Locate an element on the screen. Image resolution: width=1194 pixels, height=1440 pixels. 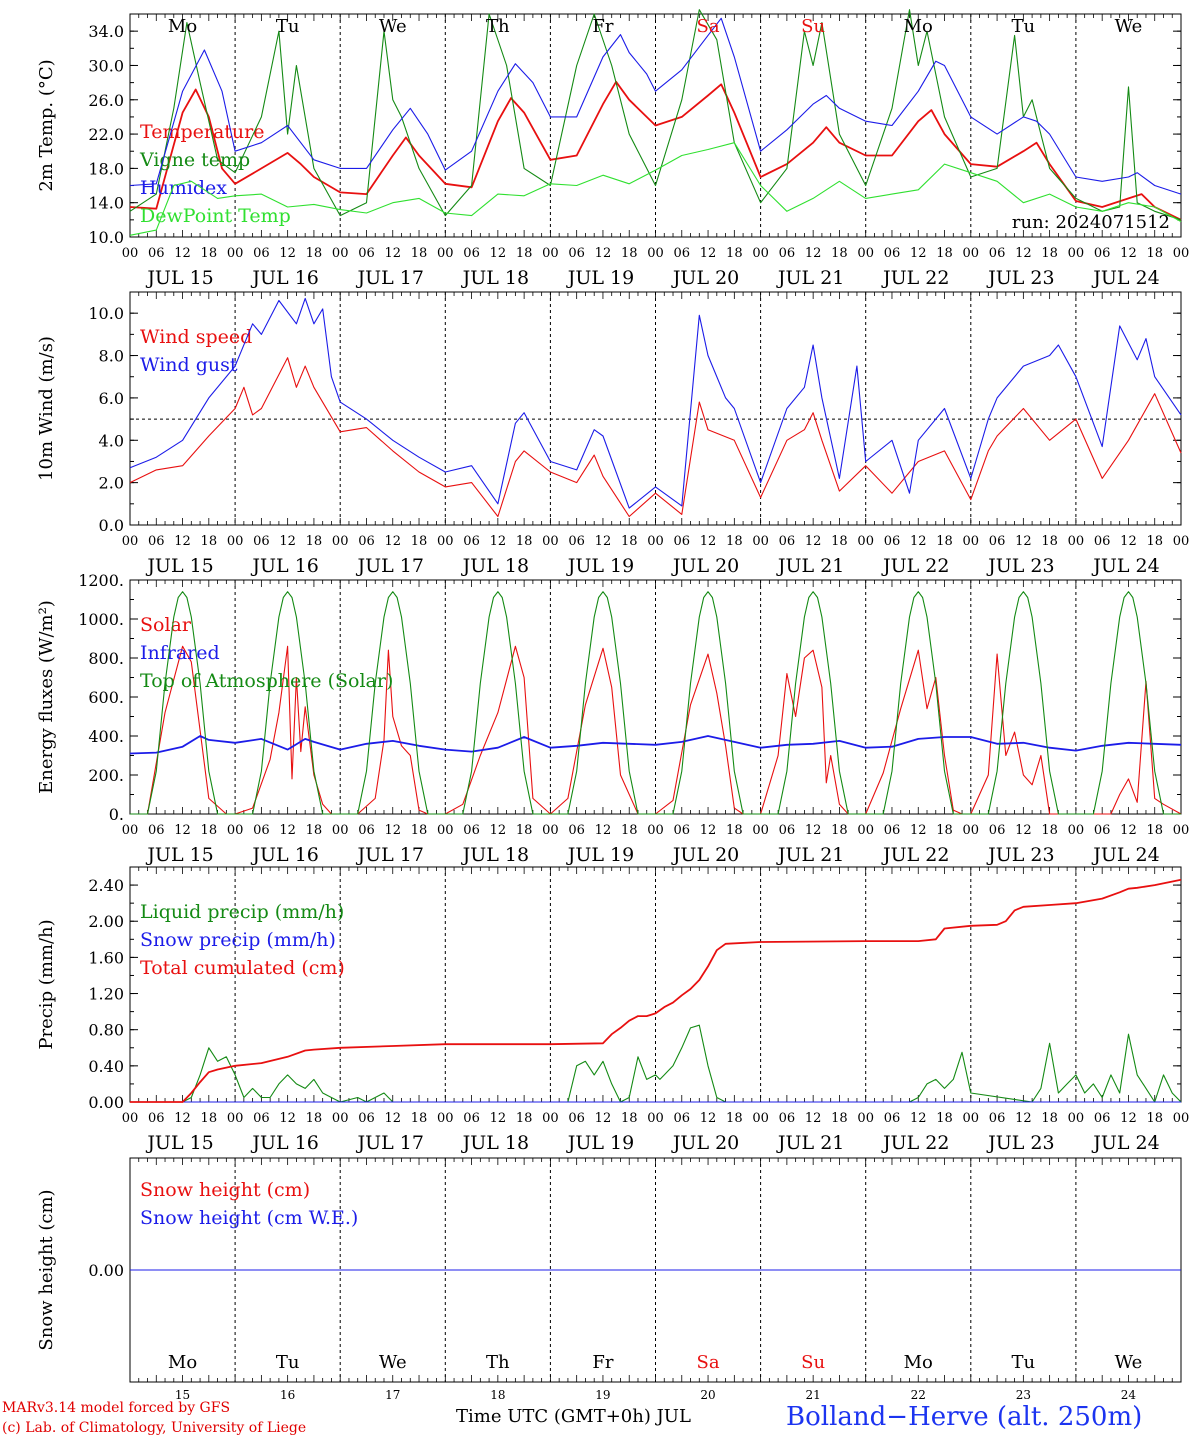
legend-entry: Total cumulated (cm) is located at coordinates (242, 968).